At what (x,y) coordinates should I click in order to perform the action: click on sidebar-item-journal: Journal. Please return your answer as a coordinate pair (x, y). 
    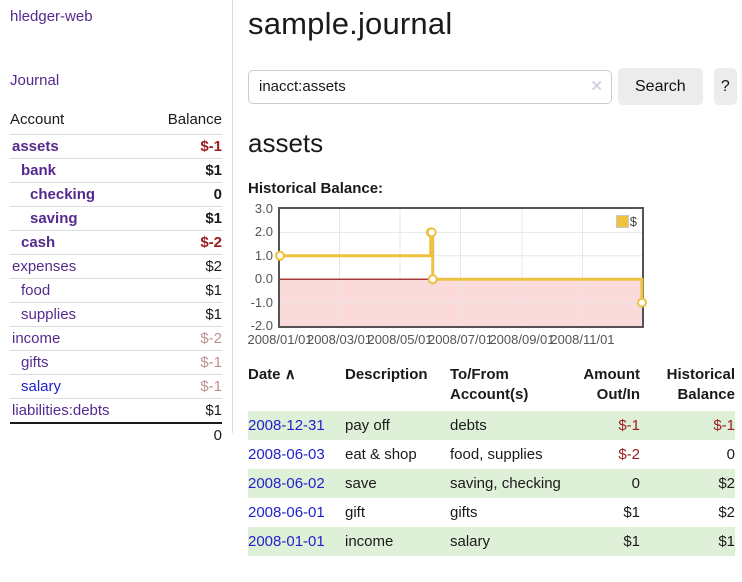
    Looking at the image, I should click on (35, 80).